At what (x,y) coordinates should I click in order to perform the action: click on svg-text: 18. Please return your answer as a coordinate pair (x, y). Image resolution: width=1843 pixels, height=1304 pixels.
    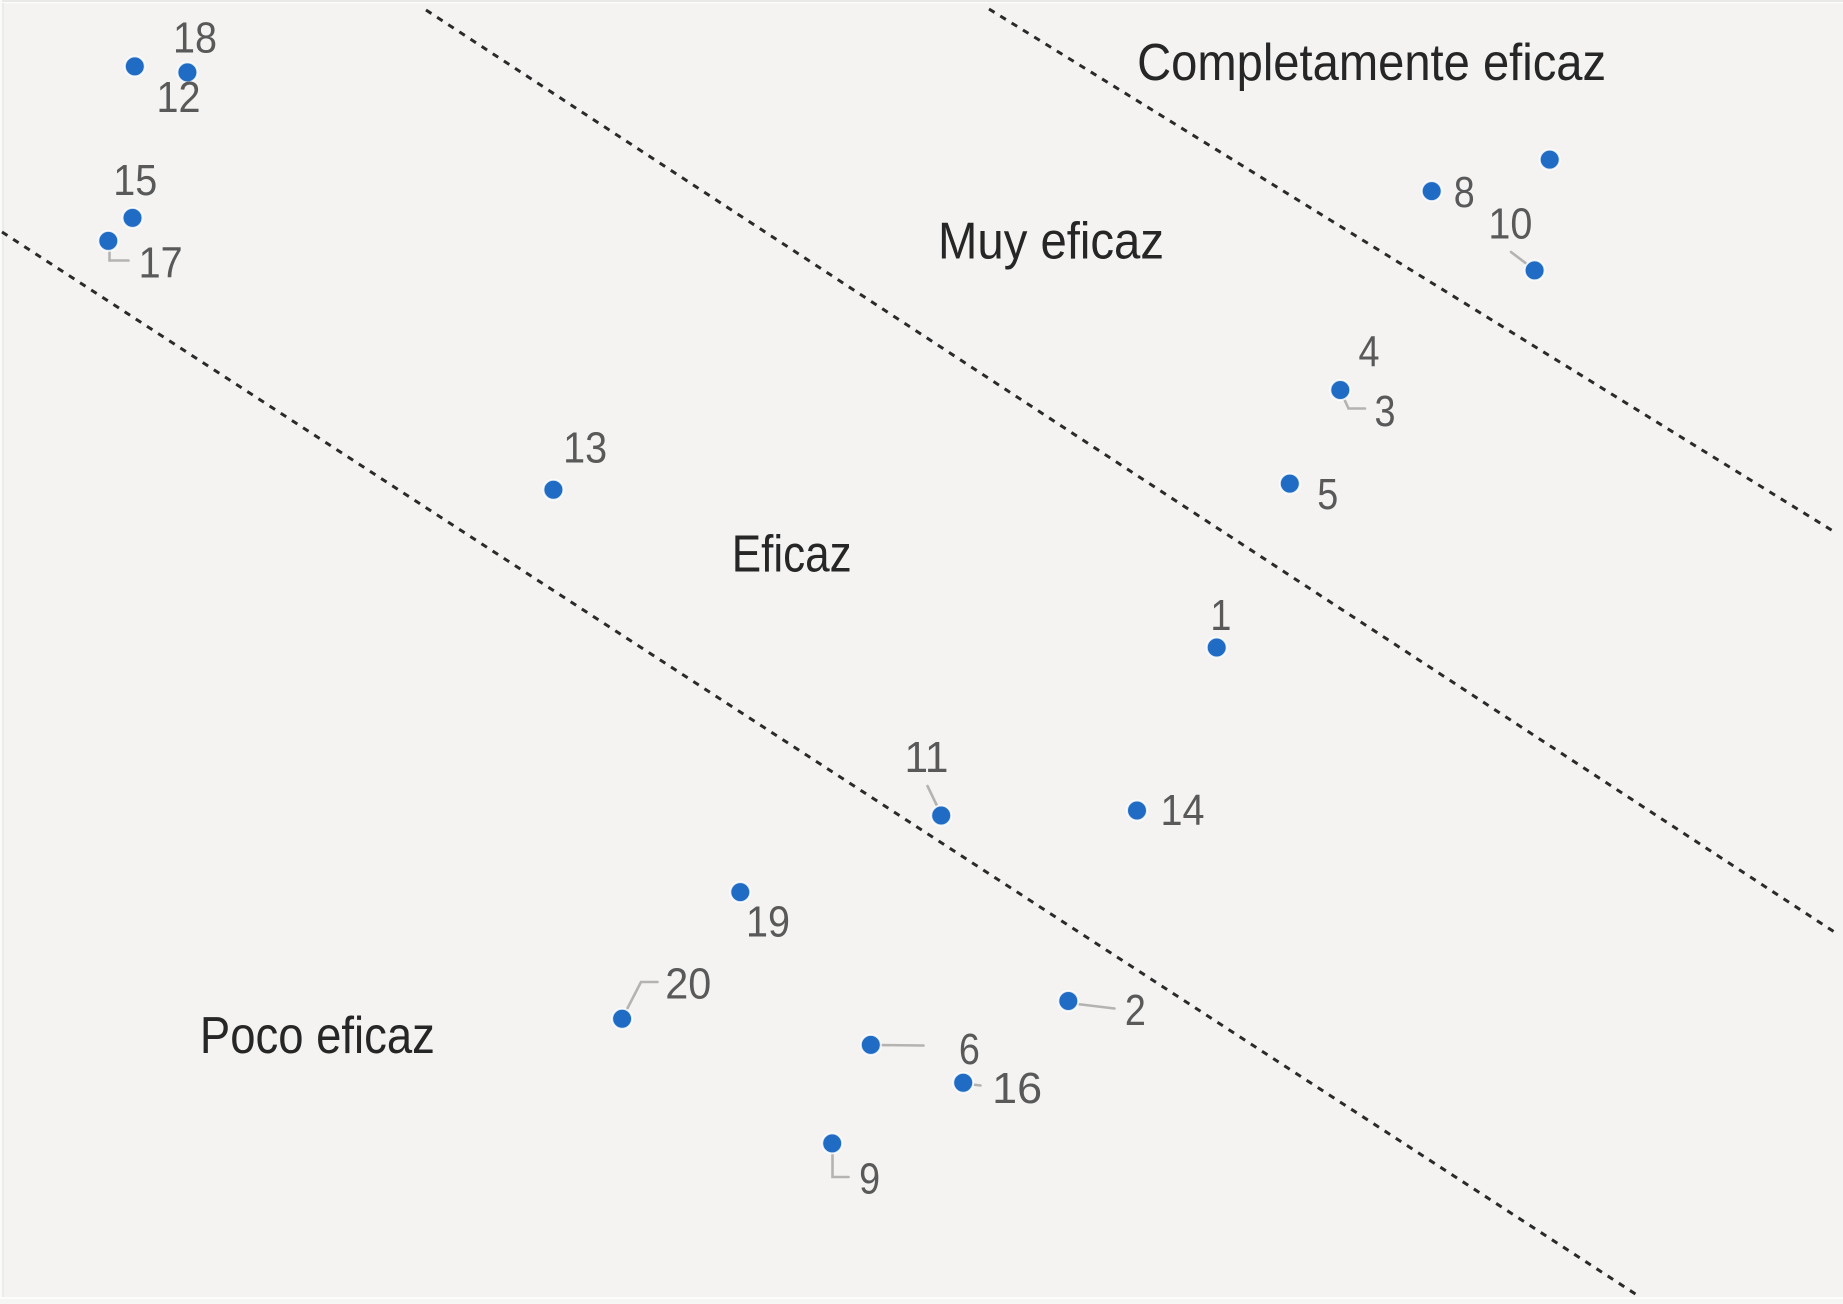
    Looking at the image, I should click on (195, 37).